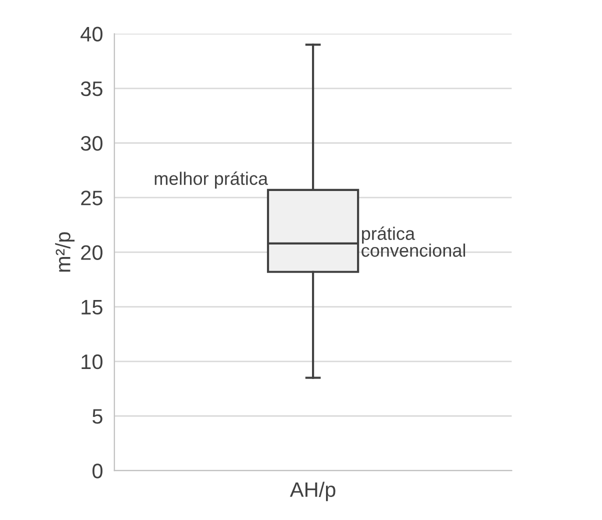  What do you see at coordinates (91, 252) in the screenshot?
I see `y-tick-label: 20` at bounding box center [91, 252].